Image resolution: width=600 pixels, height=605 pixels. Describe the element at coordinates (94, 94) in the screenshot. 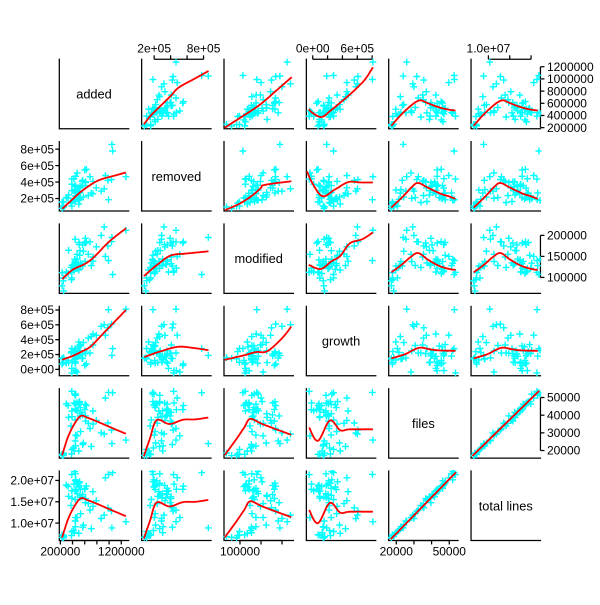

I see `svg-text: added` at that location.